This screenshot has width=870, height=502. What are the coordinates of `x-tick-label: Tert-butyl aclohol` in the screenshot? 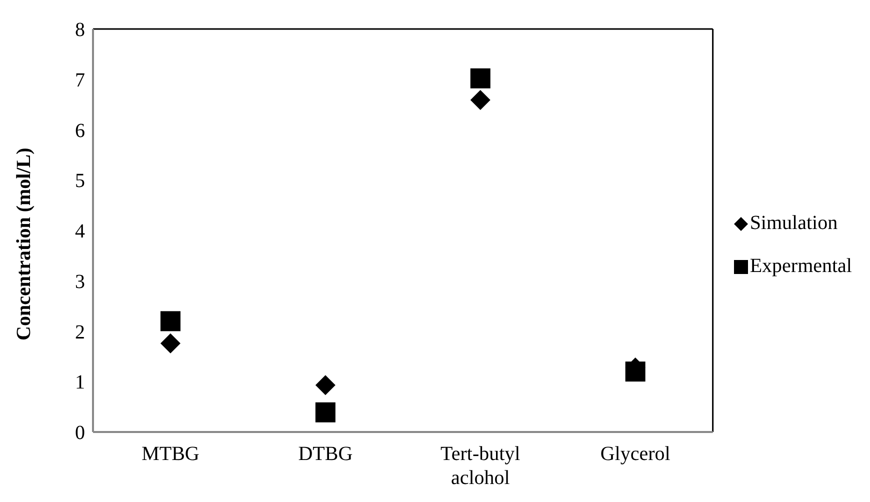 It's located at (480, 466).